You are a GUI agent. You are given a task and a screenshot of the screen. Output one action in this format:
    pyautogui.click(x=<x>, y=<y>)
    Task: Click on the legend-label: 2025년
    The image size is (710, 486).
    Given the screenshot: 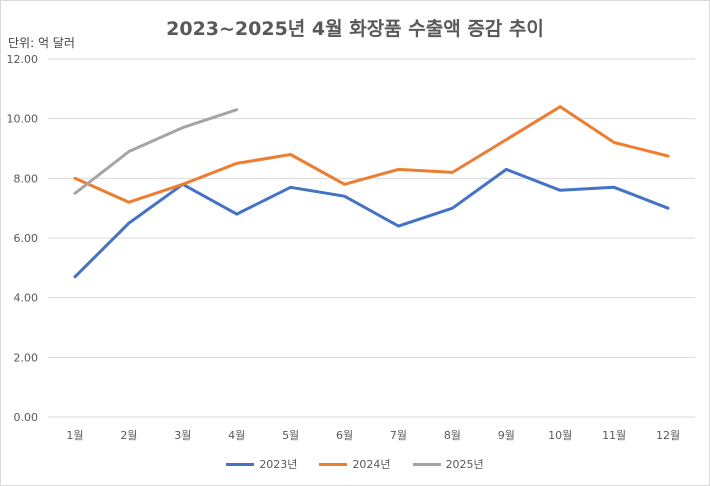 What is the action you would take?
    pyautogui.click(x=464, y=464)
    